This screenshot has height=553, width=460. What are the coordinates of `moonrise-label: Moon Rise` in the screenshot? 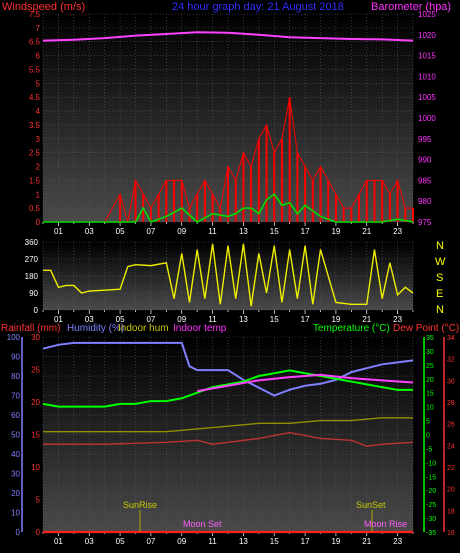 It's located at (385, 524).